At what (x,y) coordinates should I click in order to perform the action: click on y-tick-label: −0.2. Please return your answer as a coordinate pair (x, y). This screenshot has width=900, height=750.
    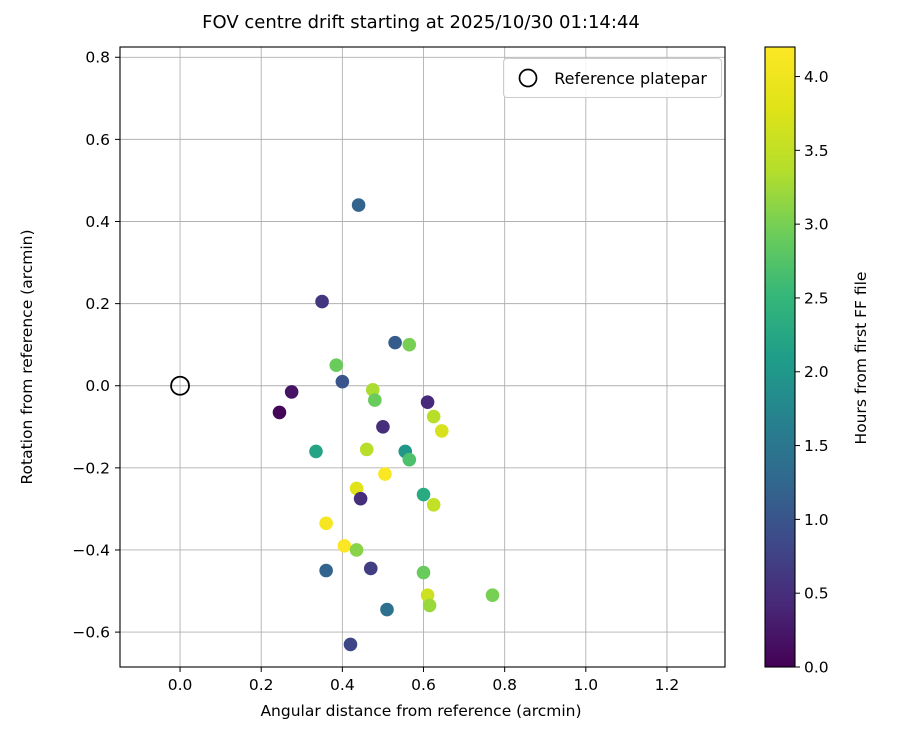
    Looking at the image, I should click on (91, 468).